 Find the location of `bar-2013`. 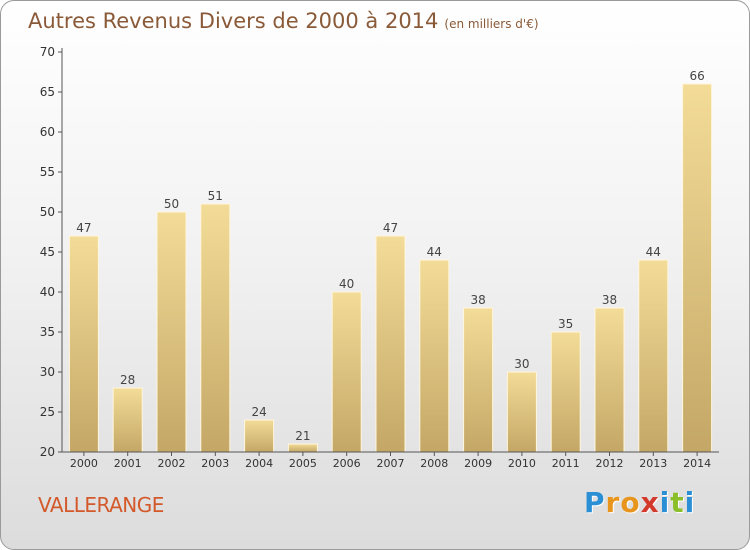

bar-2013 is located at coordinates (653, 356).